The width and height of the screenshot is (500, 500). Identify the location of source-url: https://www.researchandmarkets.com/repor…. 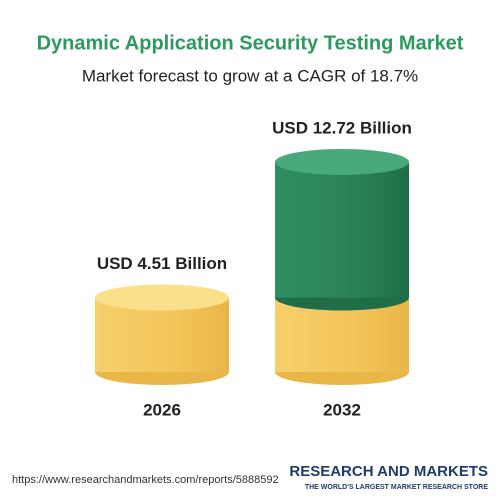
(145, 480).